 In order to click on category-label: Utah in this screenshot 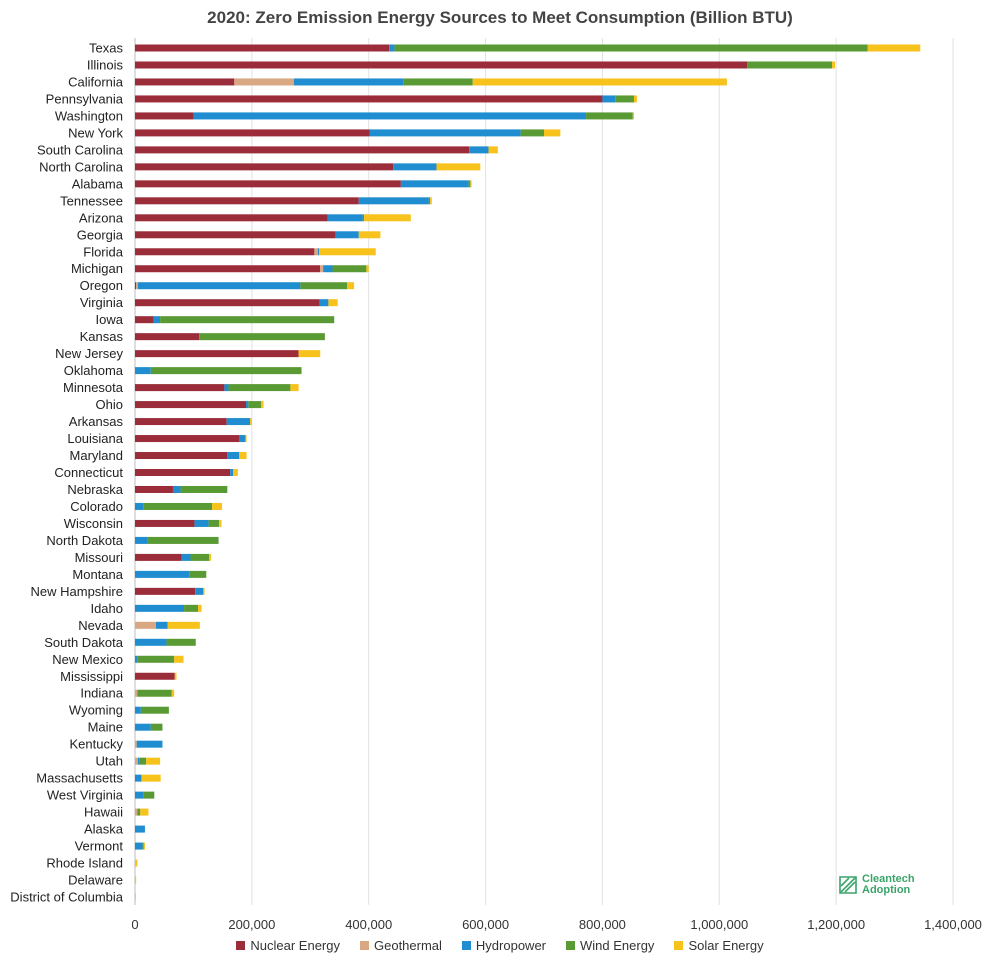, I will do `click(109, 761)`.